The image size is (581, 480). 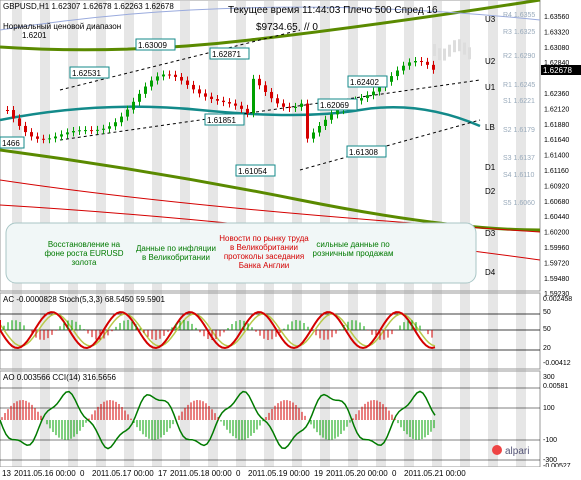 What do you see at coordinates (557, 422) in the screenshot?
I see `cci-axis: 300 0.00581 100 -100 -300-0.00527` at bounding box center [557, 422].